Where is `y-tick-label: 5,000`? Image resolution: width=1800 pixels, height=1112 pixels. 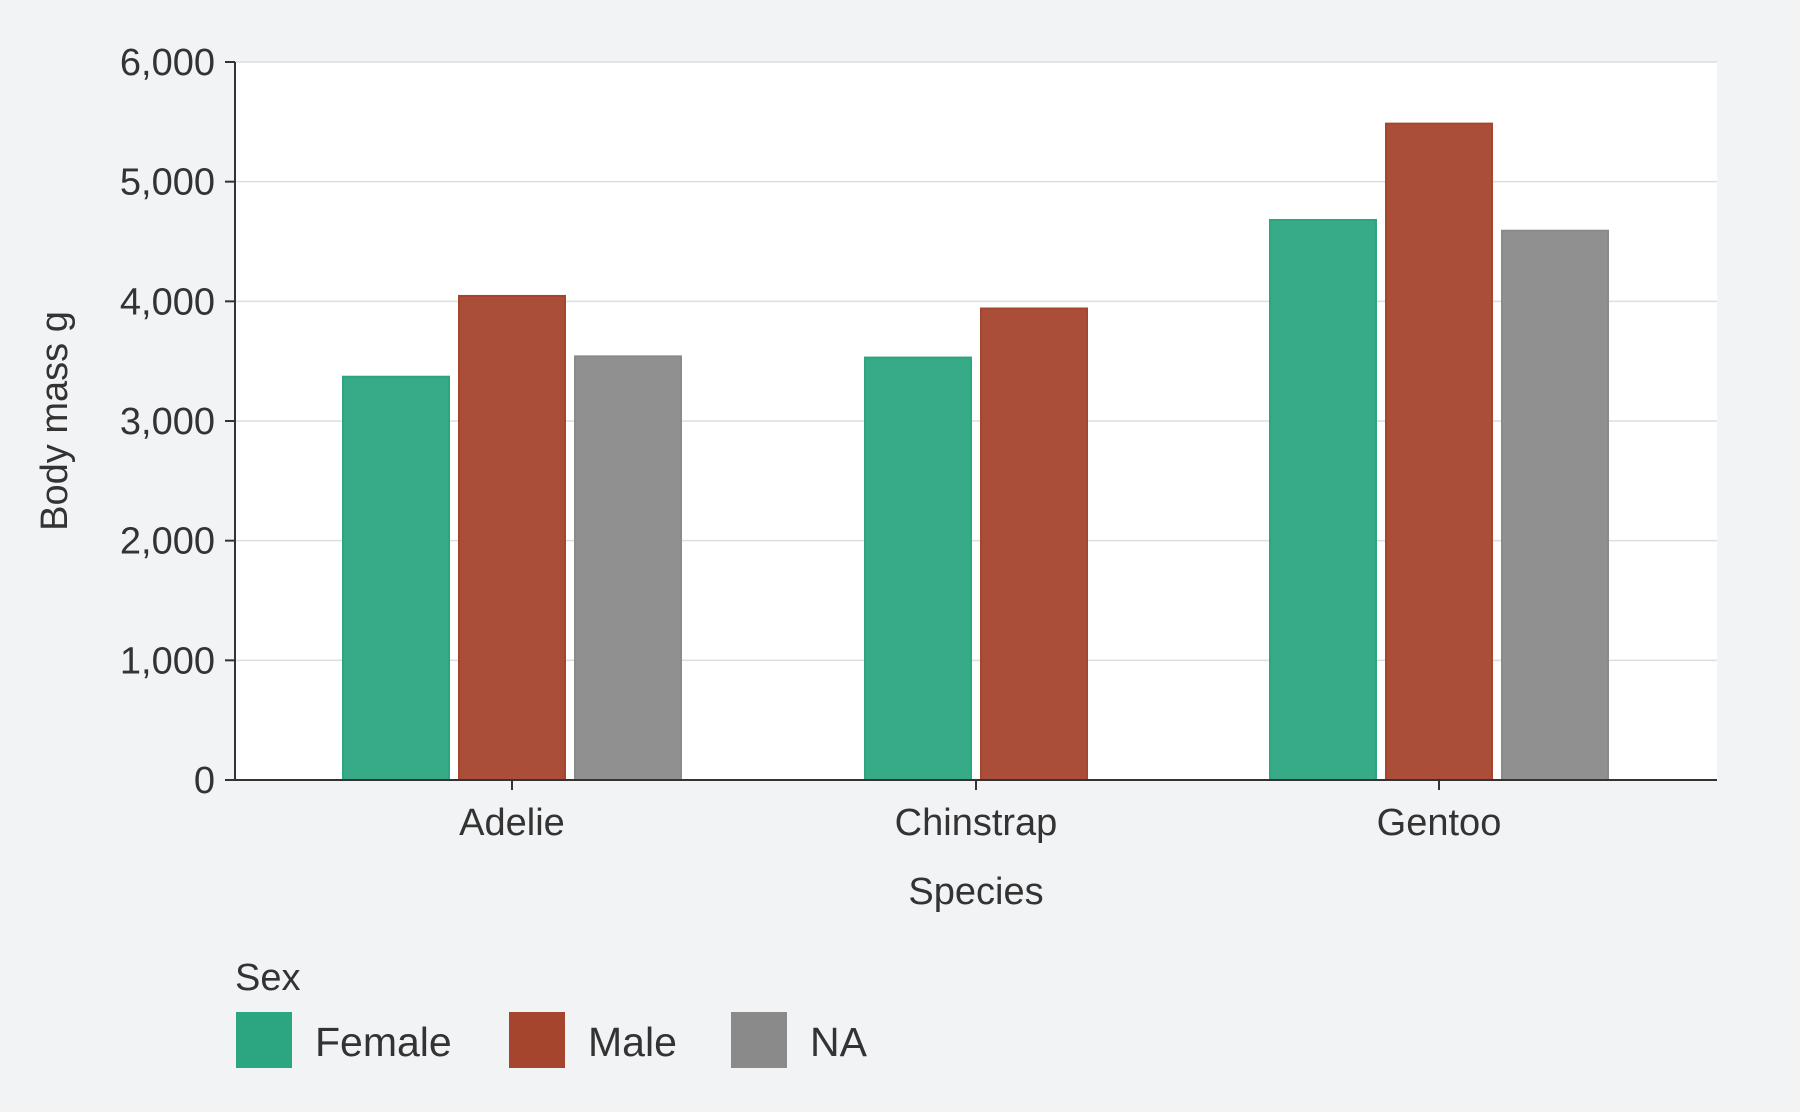 y-tick-label: 5,000 is located at coordinates (167, 183).